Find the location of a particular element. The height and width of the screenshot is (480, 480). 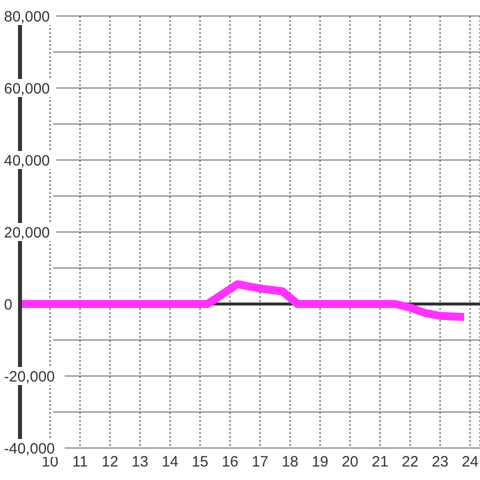

x-tick-label: 18 is located at coordinates (290, 462).